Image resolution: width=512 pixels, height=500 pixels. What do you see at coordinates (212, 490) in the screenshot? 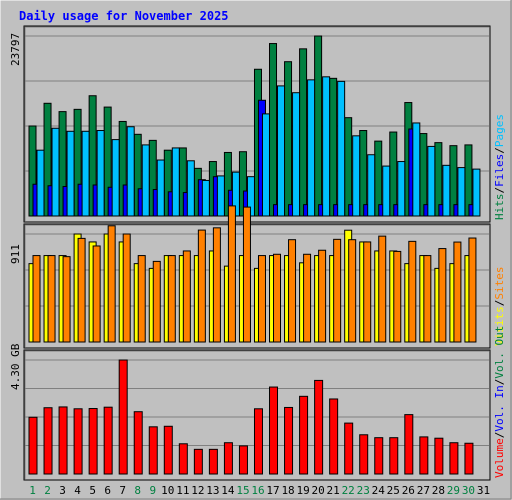
I see `x-tick-label-day-13: 13` at bounding box center [212, 490].